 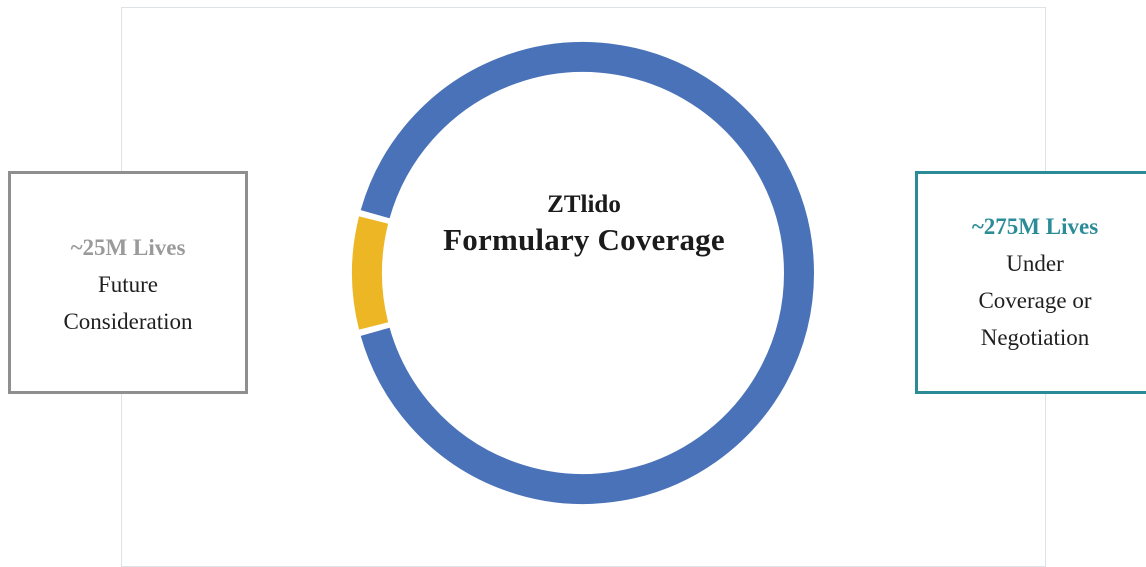 I want to click on chart-center-label: ZTlido Formulary Coverage, so click(x=584, y=225).